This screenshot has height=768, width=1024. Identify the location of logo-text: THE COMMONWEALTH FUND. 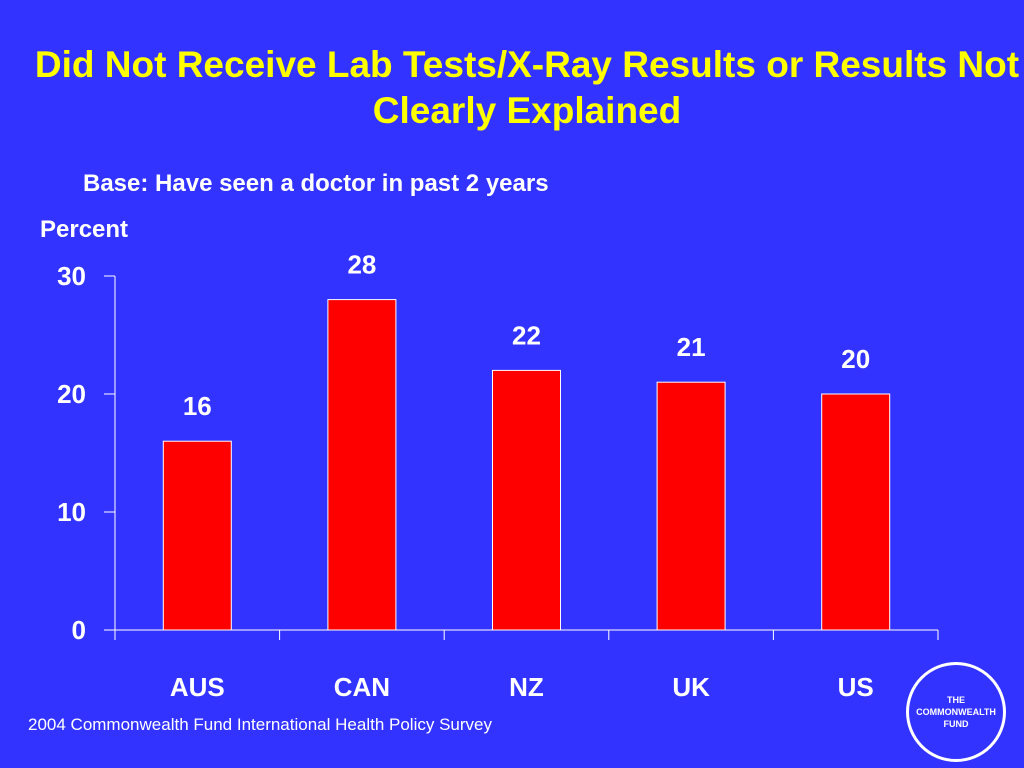
(956, 712).